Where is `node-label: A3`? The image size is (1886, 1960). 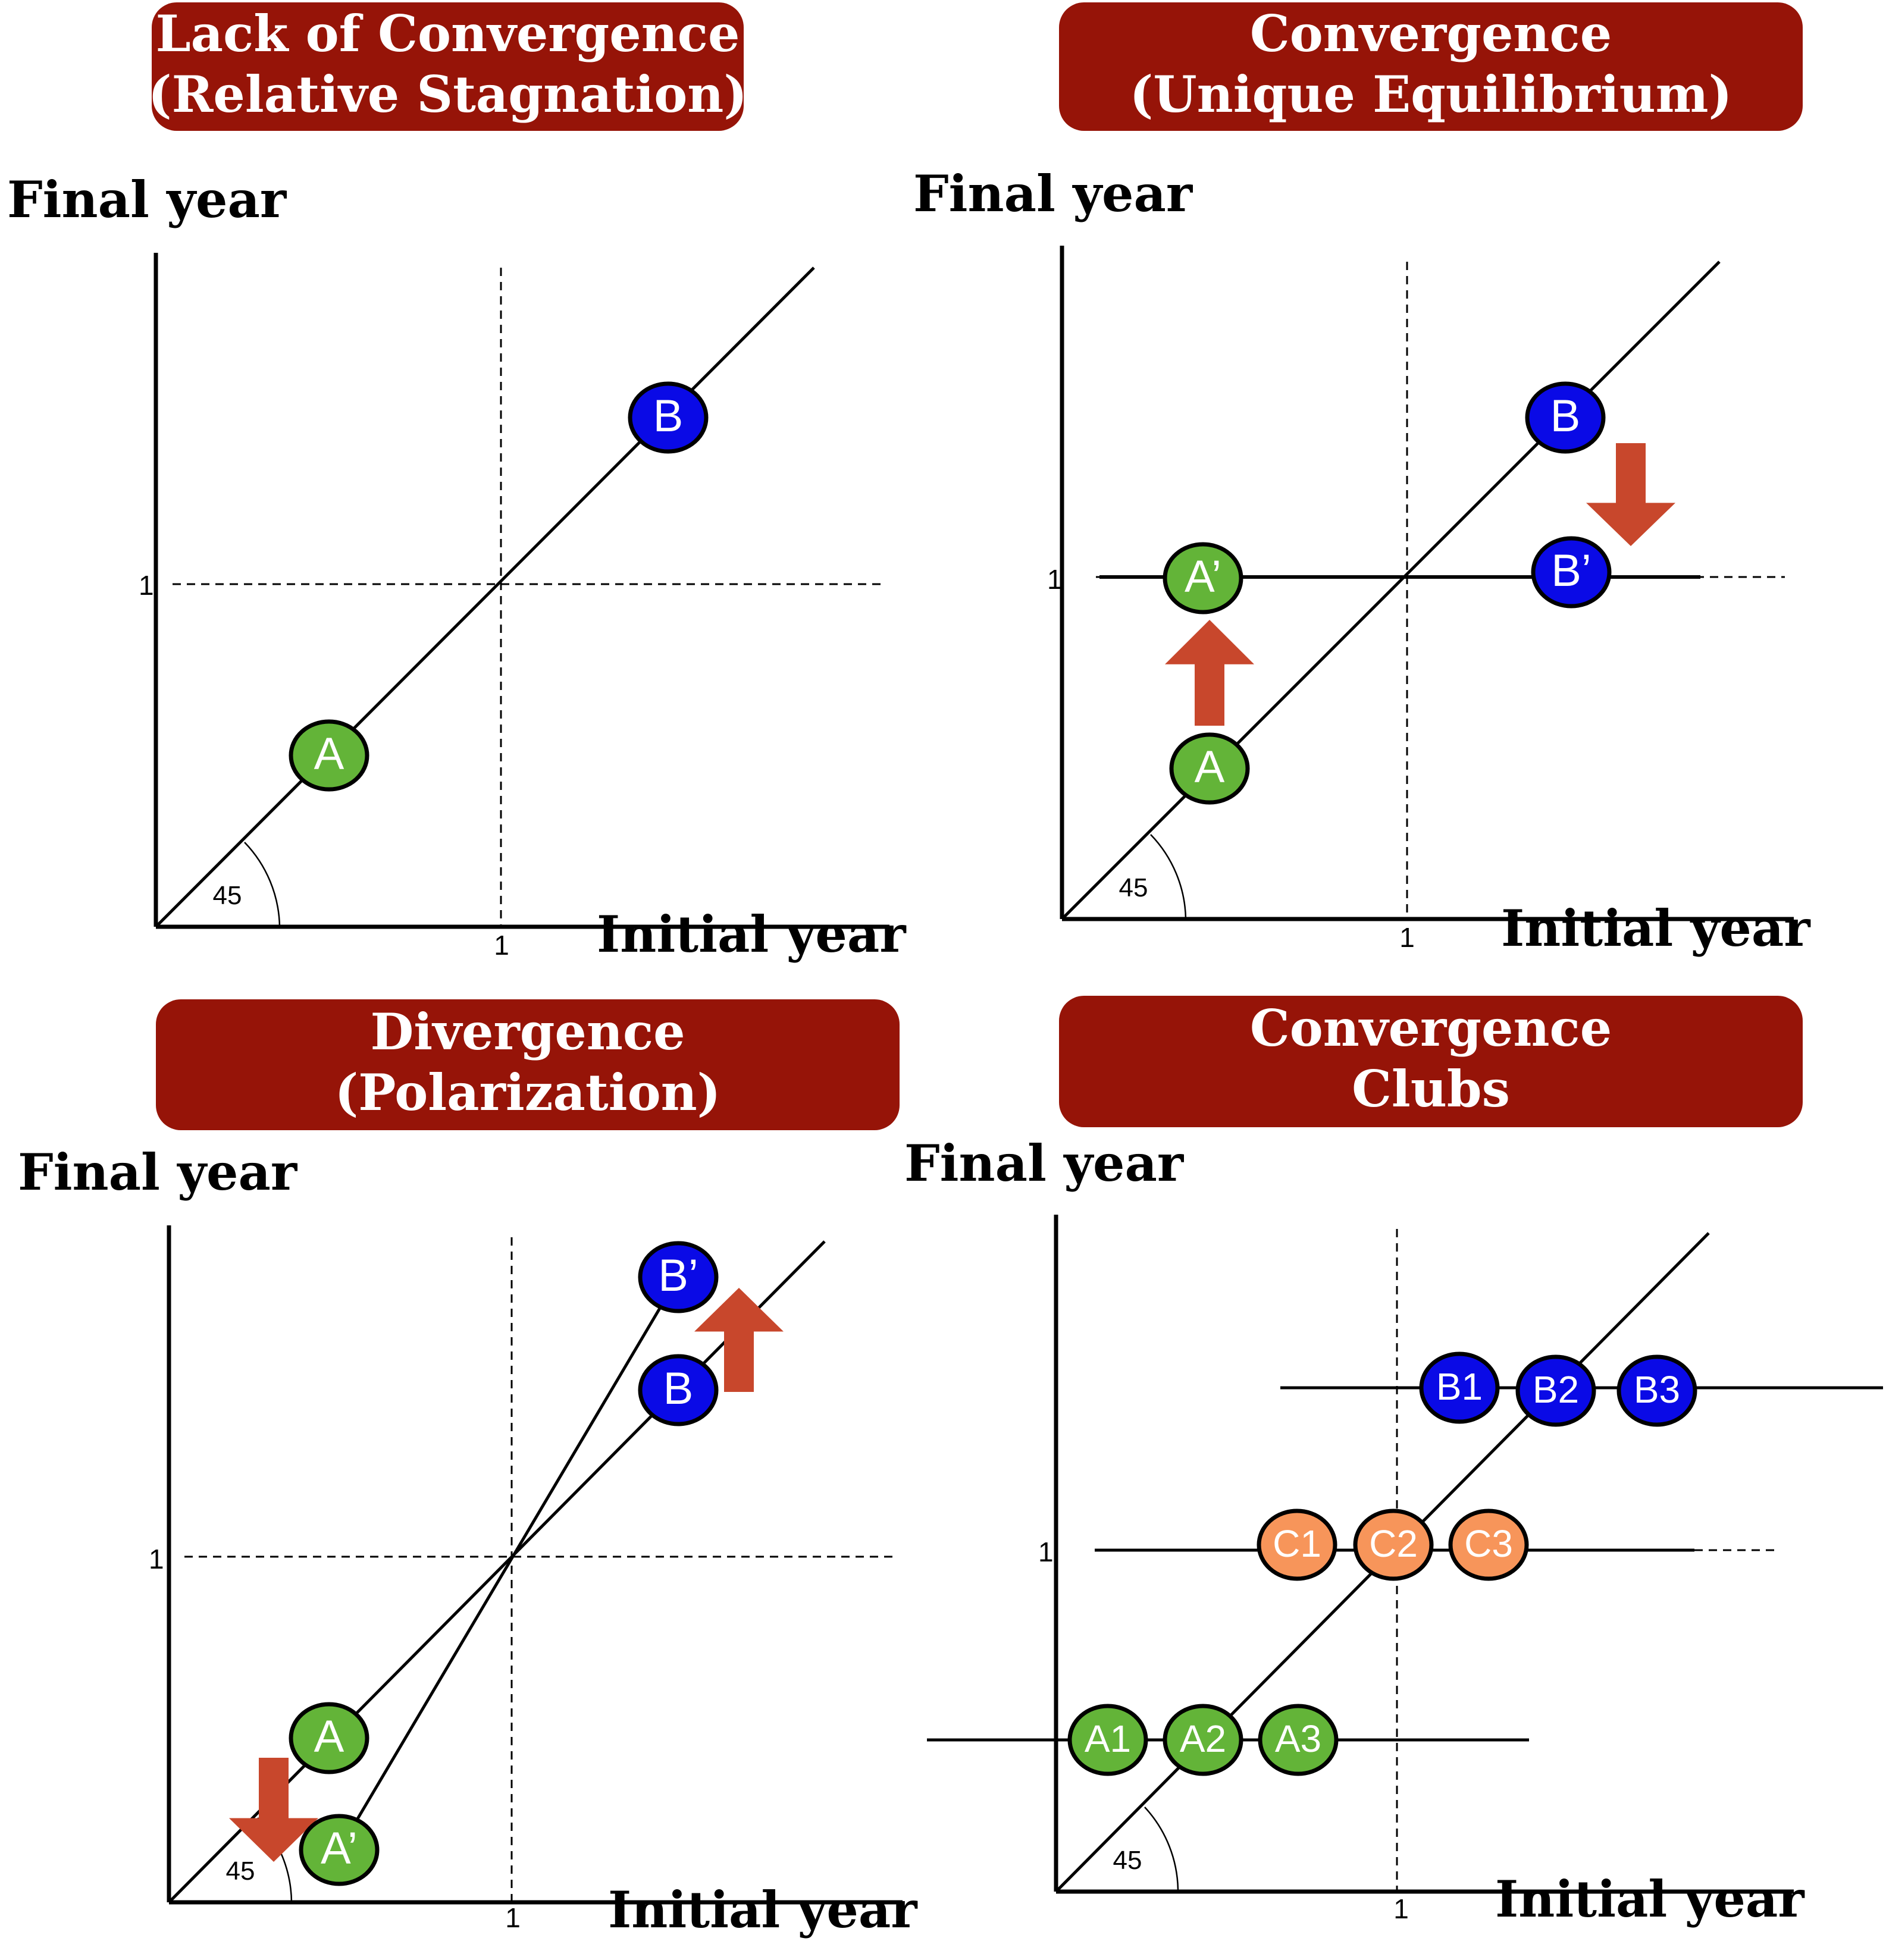 node-label: A3 is located at coordinates (1298, 1738).